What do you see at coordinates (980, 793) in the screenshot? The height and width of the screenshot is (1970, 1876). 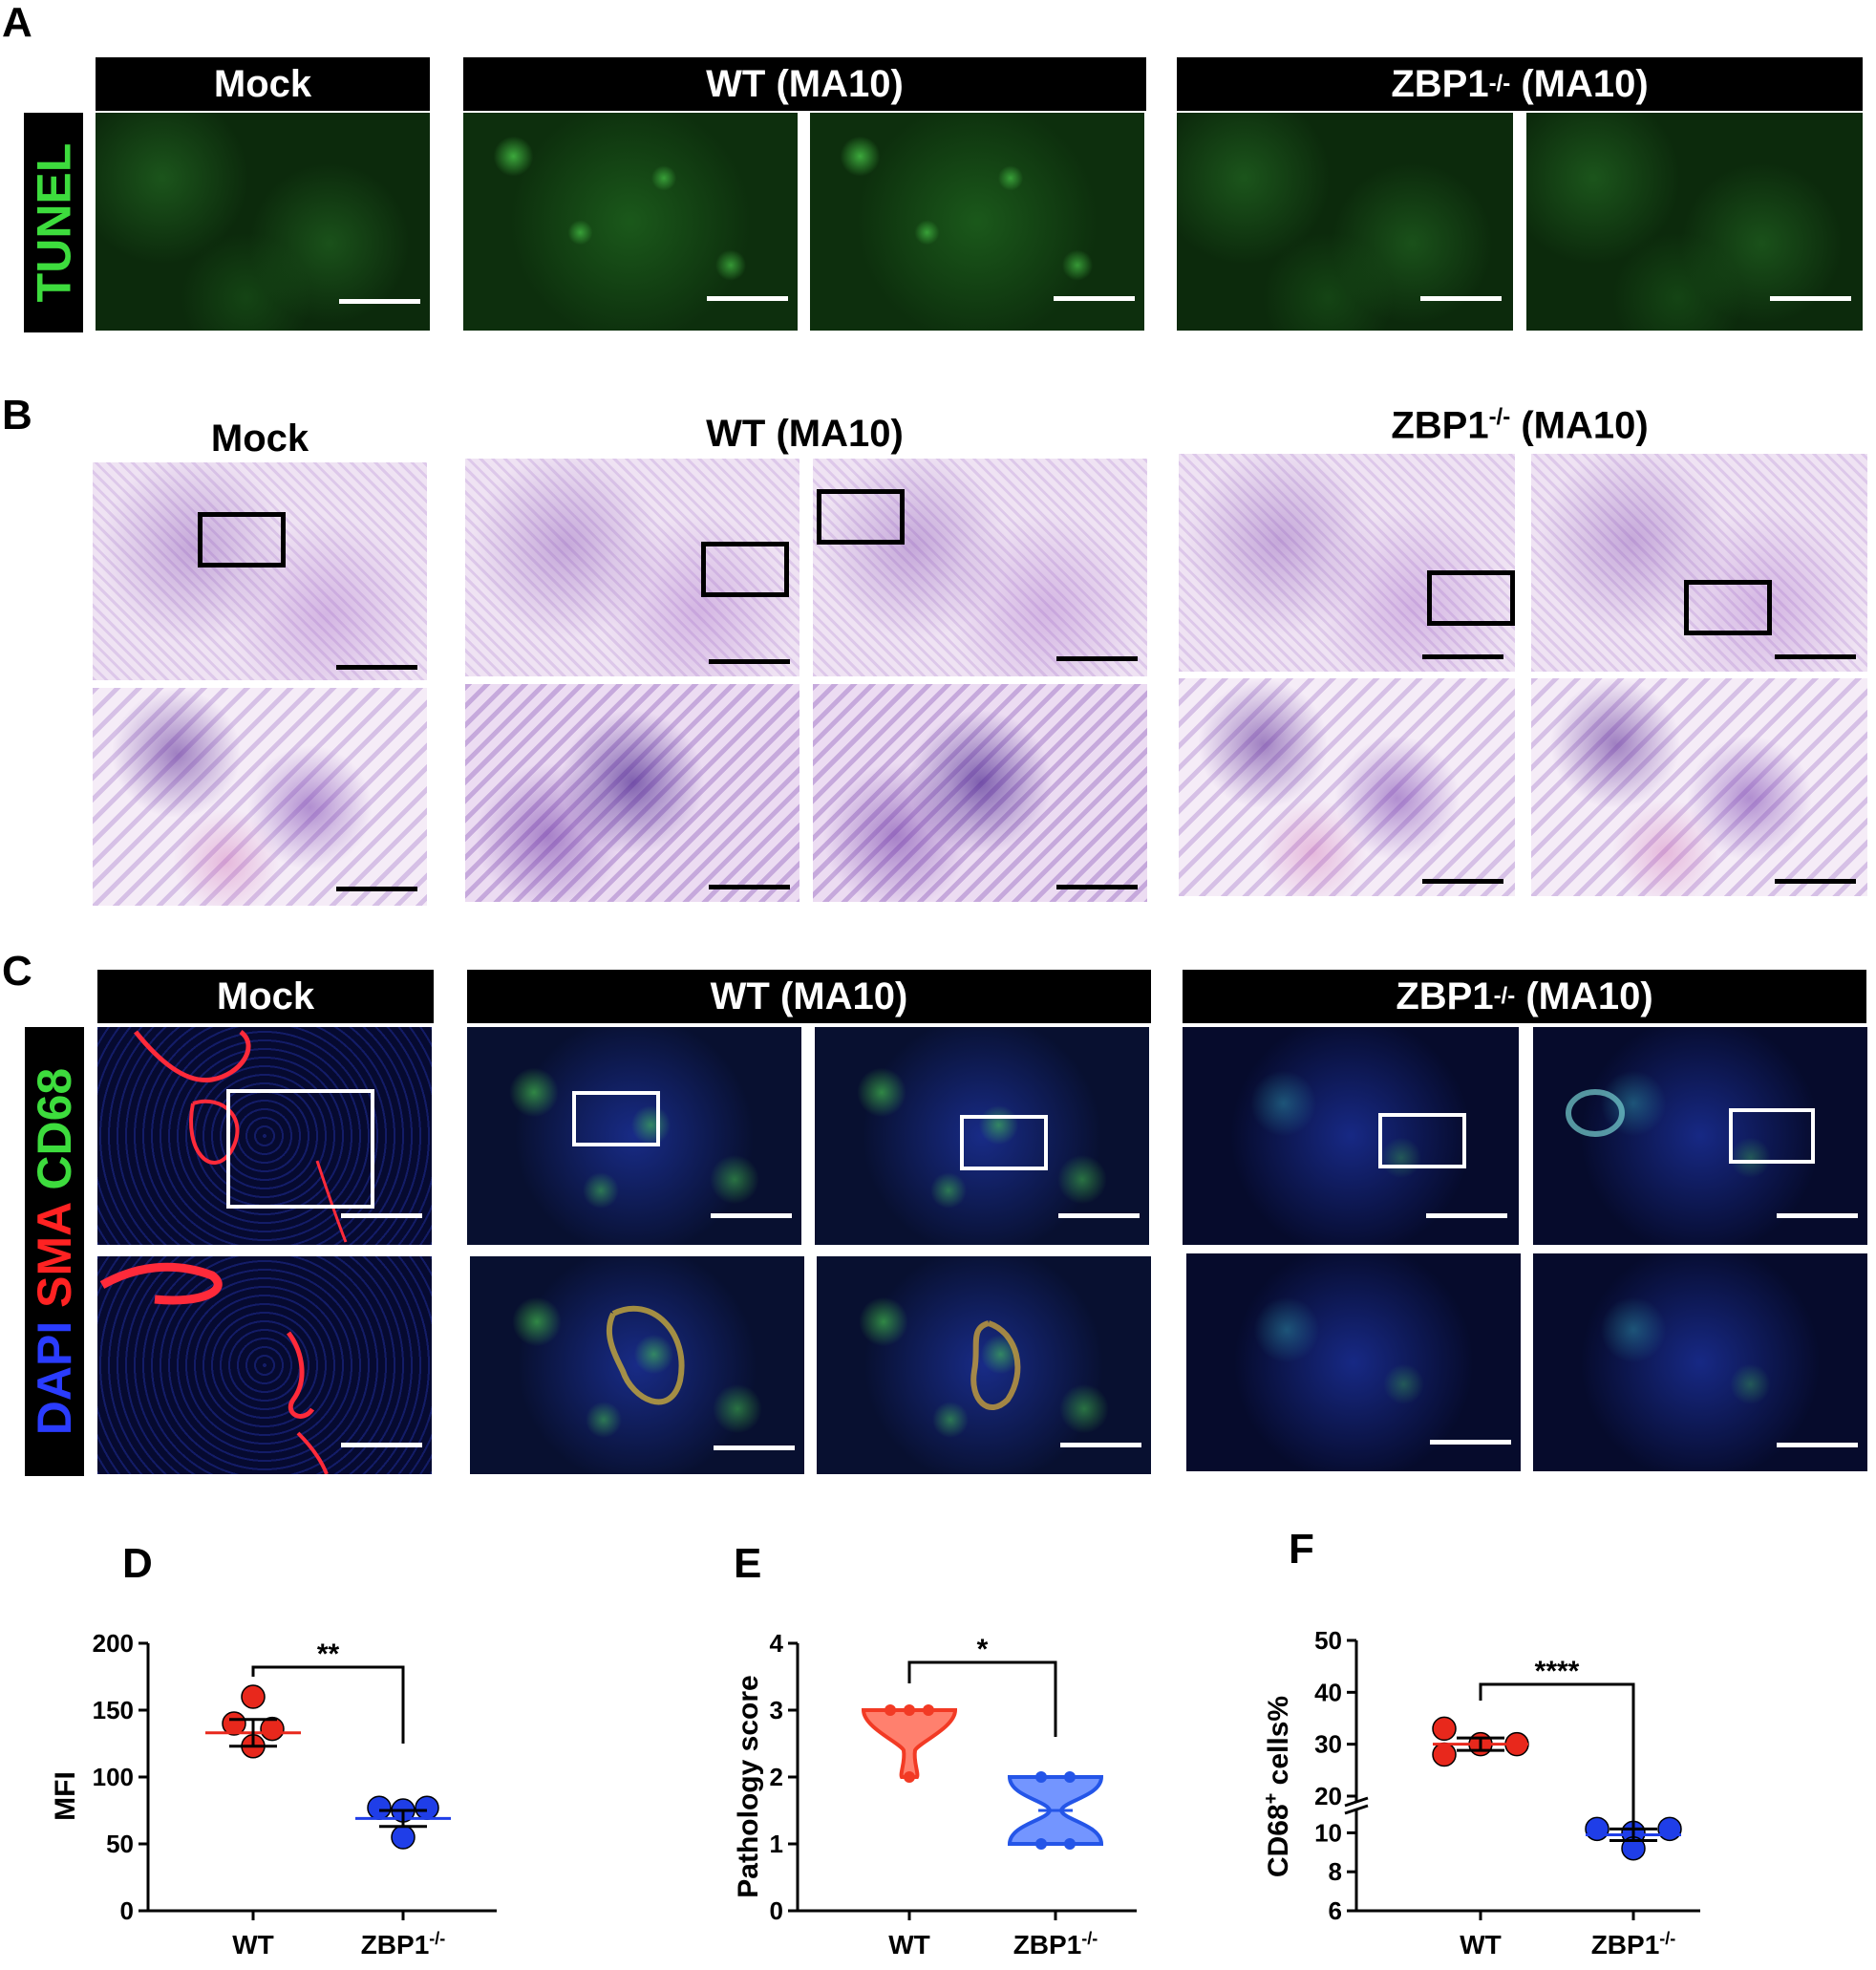 I see `he-image-wt2-high` at bounding box center [980, 793].